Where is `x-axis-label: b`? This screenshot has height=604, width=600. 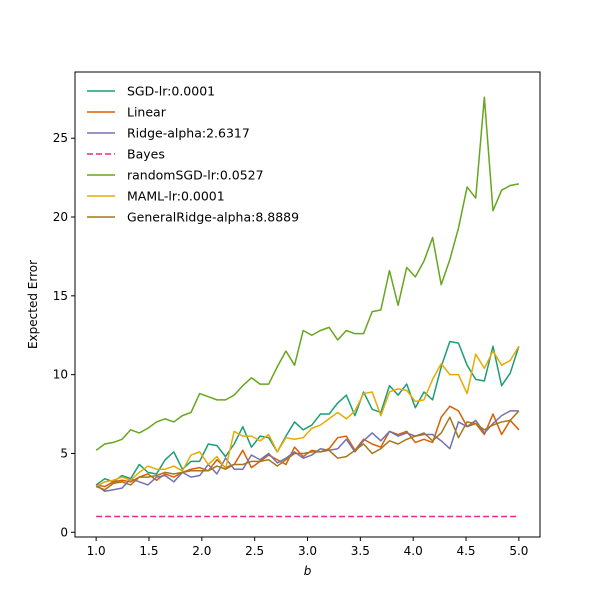
x-axis-label: b is located at coordinates (308, 571).